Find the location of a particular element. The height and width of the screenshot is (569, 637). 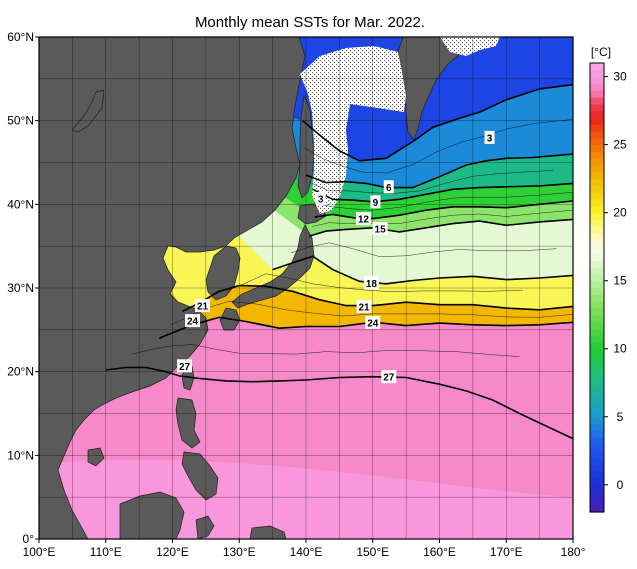

isotherm-label: 18 is located at coordinates (372, 284).